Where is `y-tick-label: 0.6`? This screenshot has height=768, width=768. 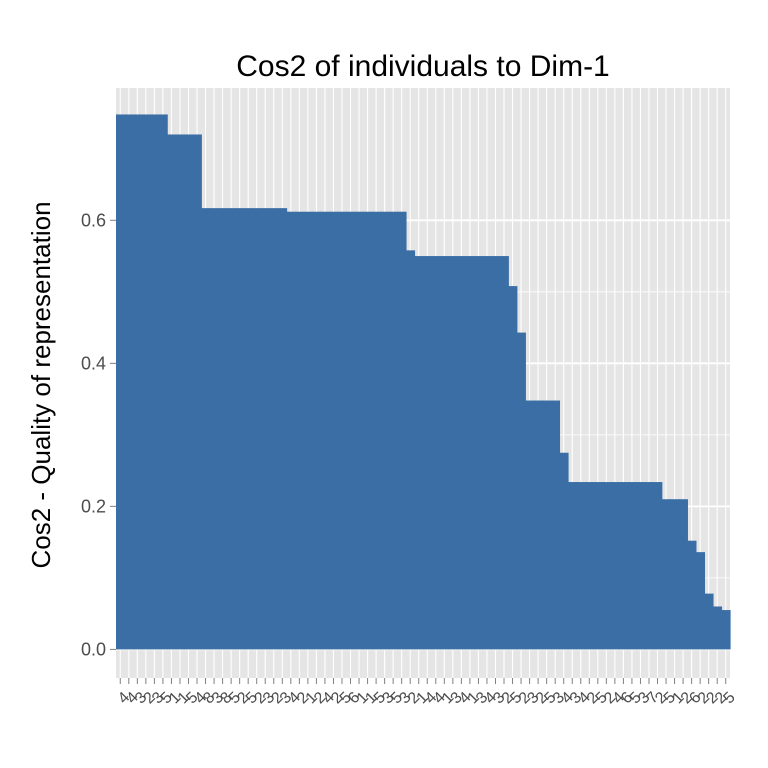
y-tick-label: 0.6 is located at coordinates (93, 220).